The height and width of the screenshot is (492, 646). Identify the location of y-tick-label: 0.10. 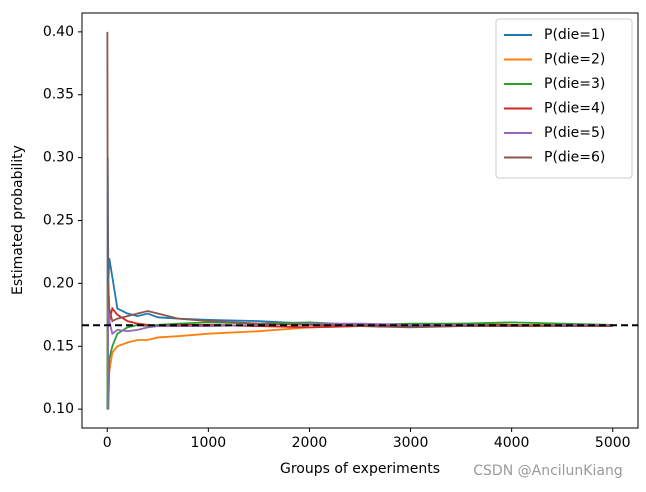
(58, 409).